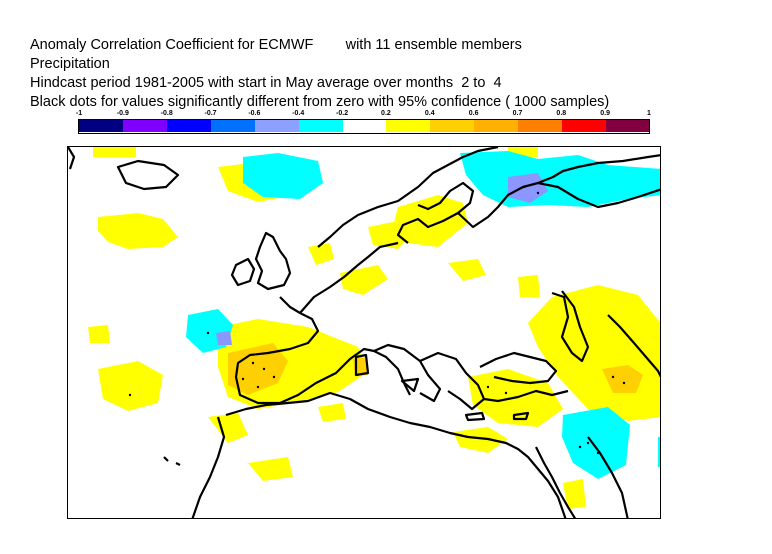 This screenshot has height=554, width=772. What do you see at coordinates (598, 195) in the screenshot?
I see `coastline-kola` at bounding box center [598, 195].